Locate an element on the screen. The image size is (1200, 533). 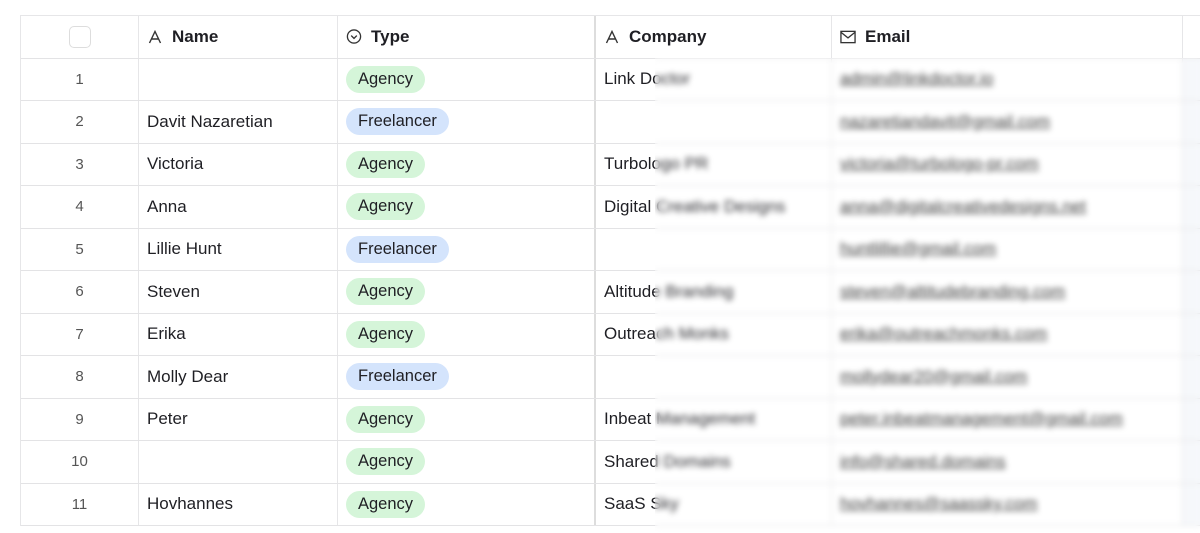
row-number: 9 is located at coordinates (80, 419).